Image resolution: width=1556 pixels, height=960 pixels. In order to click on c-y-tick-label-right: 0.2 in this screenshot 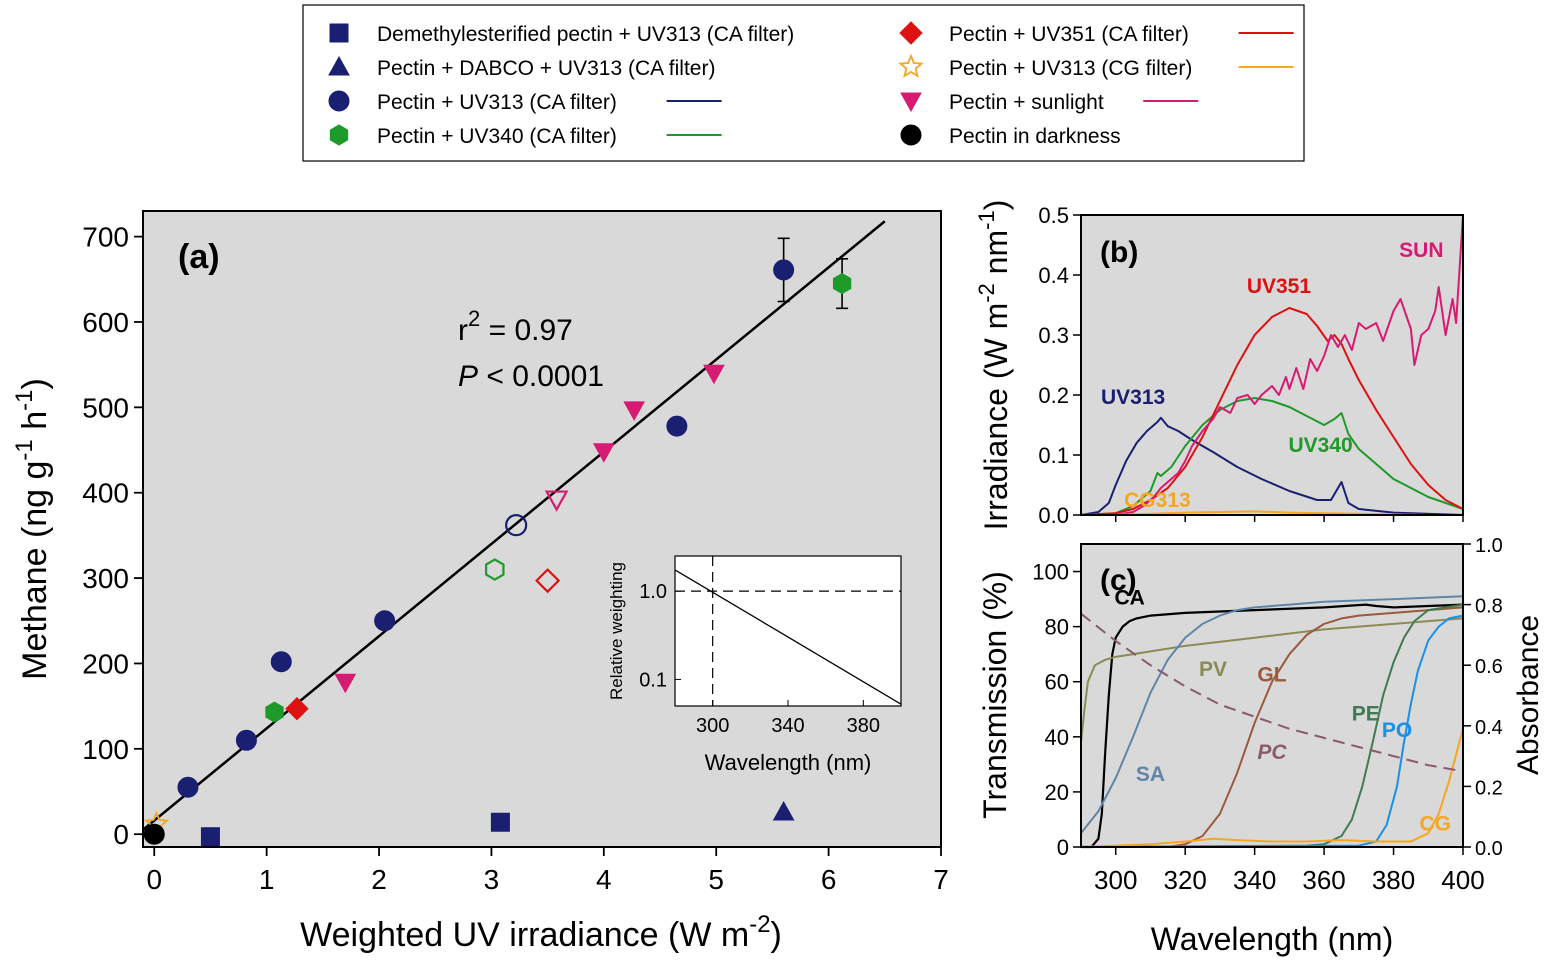, I will do `click(1489, 788)`.